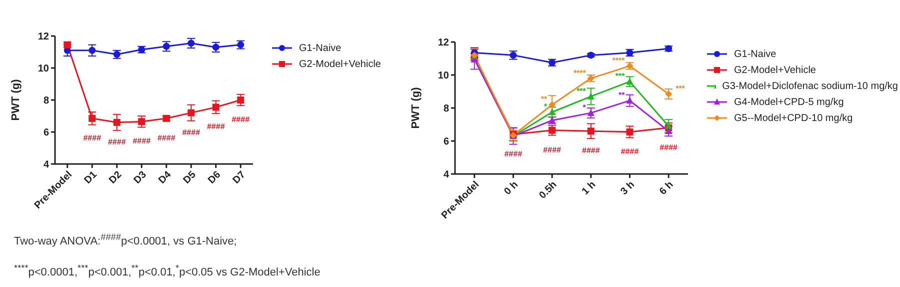 The image size is (900, 287). What do you see at coordinates (627, 188) in the screenshot?
I see `x-tick-label: 3 h` at bounding box center [627, 188].